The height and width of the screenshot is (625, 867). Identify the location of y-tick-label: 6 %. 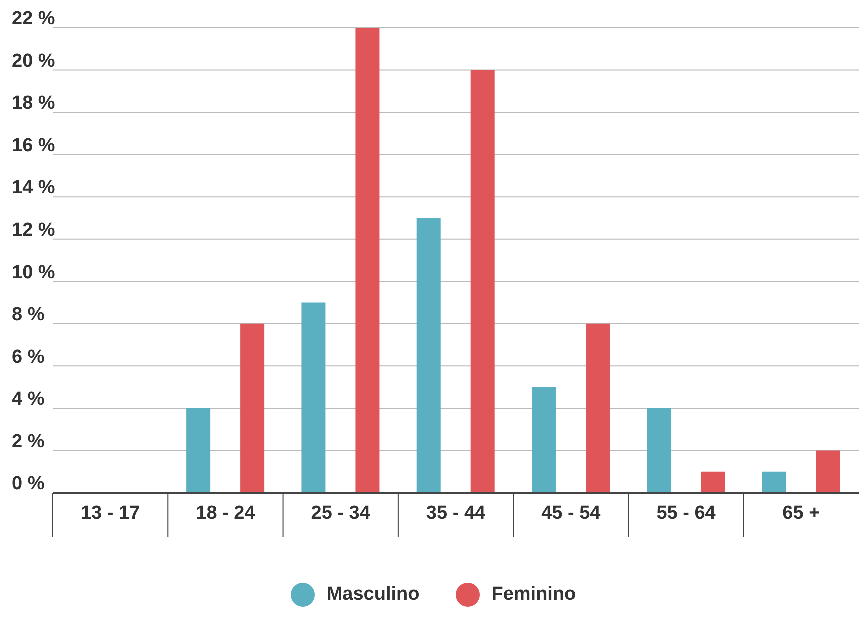
(28, 357).